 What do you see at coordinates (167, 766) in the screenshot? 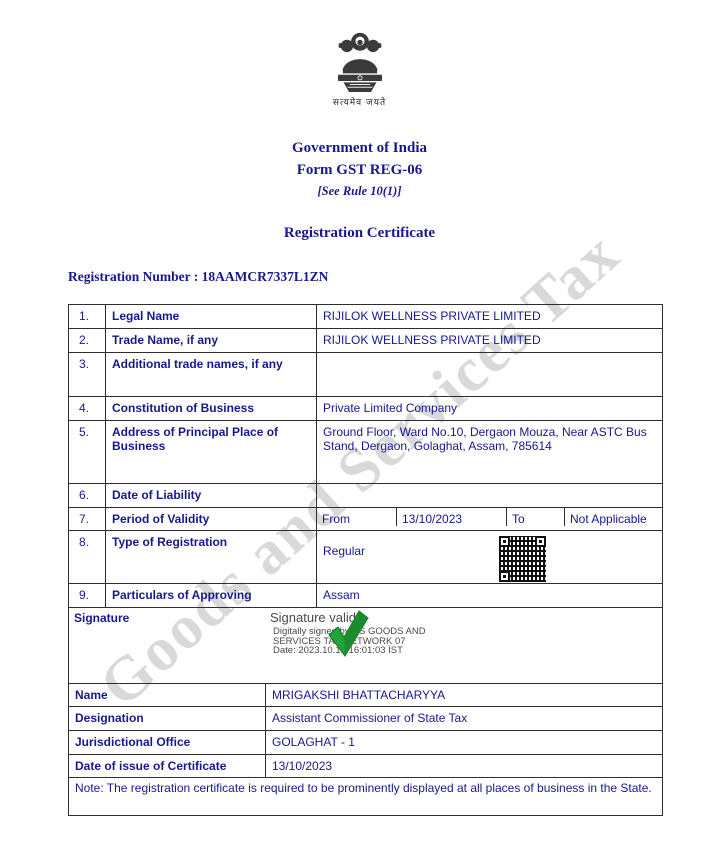
I see `detail-label: Date of issue of Certificate` at bounding box center [167, 766].